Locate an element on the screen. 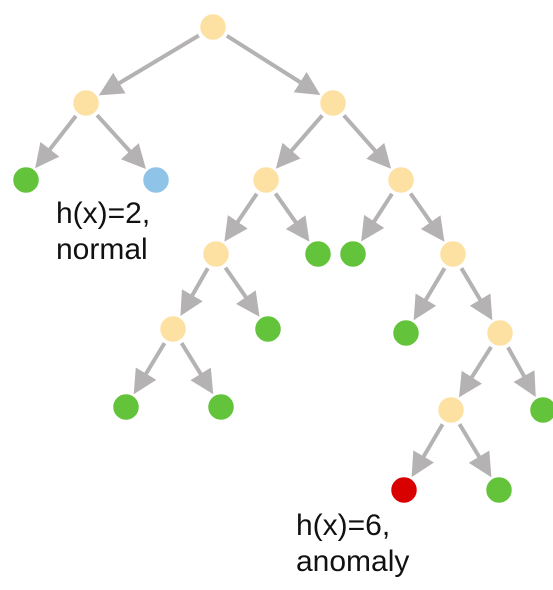 Image resolution: width=553 pixels, height=590 pixels. edge-n-rl-to-n-rll is located at coordinates (241, 217).